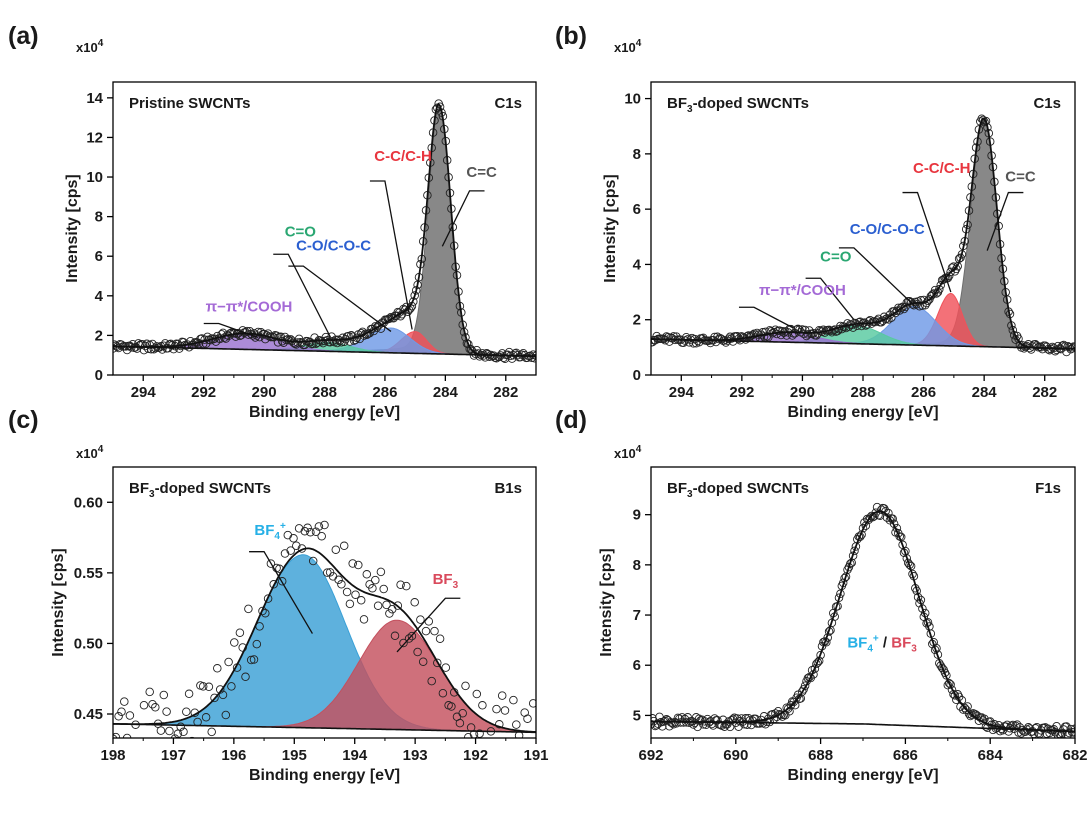 This screenshot has height=820, width=1089. What do you see at coordinates (637, 715) in the screenshot?
I see `y-tick-label: 5` at bounding box center [637, 715].